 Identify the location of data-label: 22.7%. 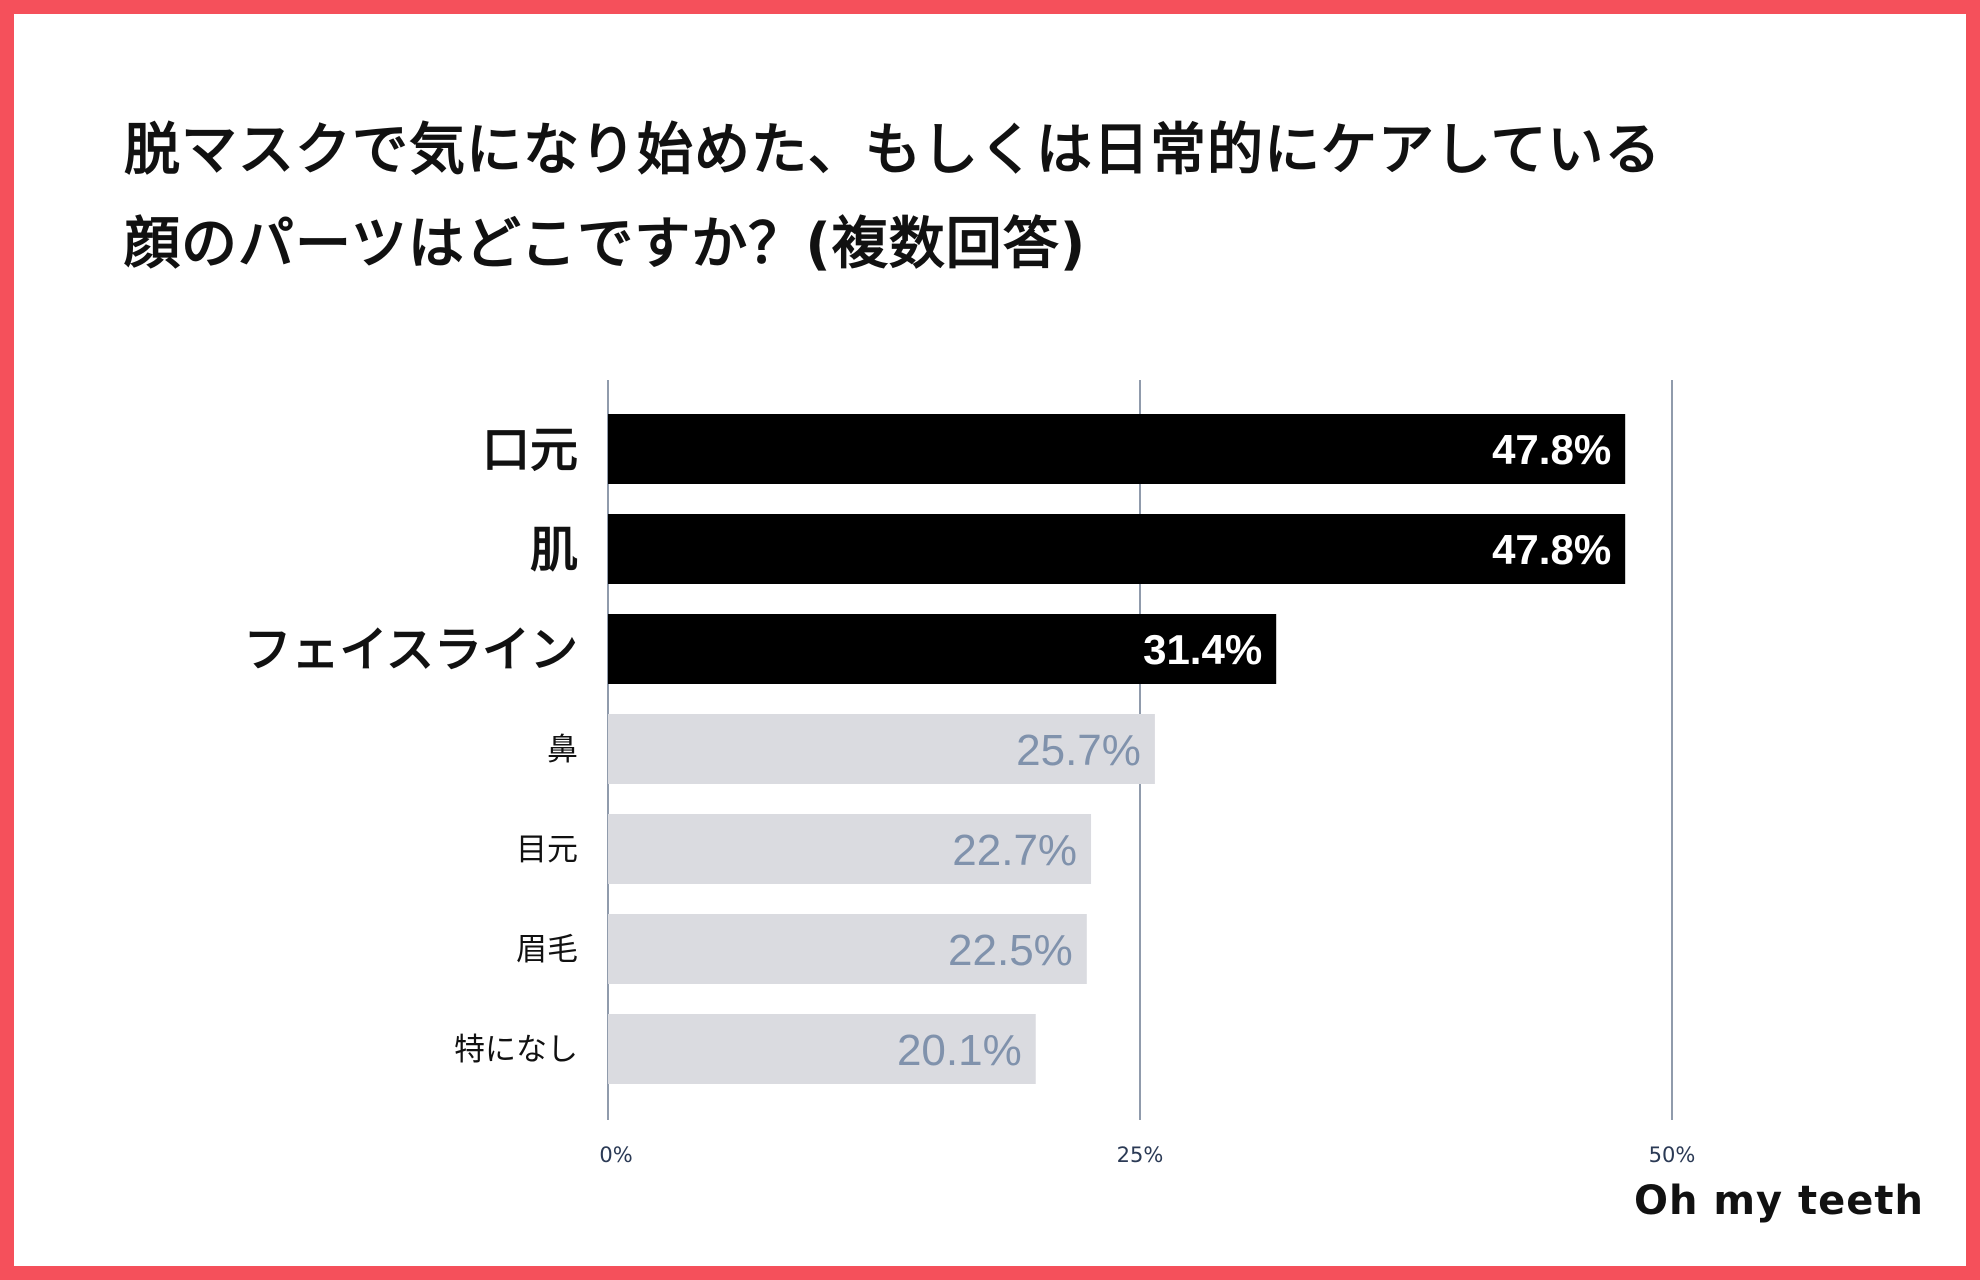
(1014, 850).